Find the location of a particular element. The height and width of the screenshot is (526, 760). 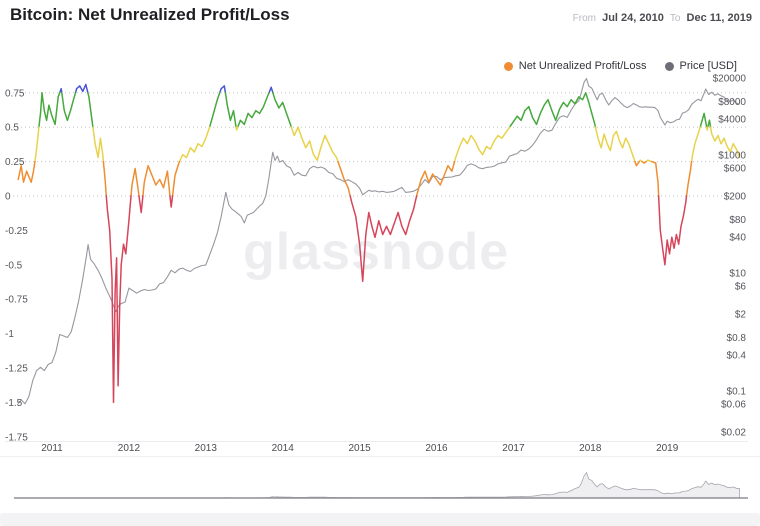

x-axis-year-tick: 2017 is located at coordinates (513, 448).